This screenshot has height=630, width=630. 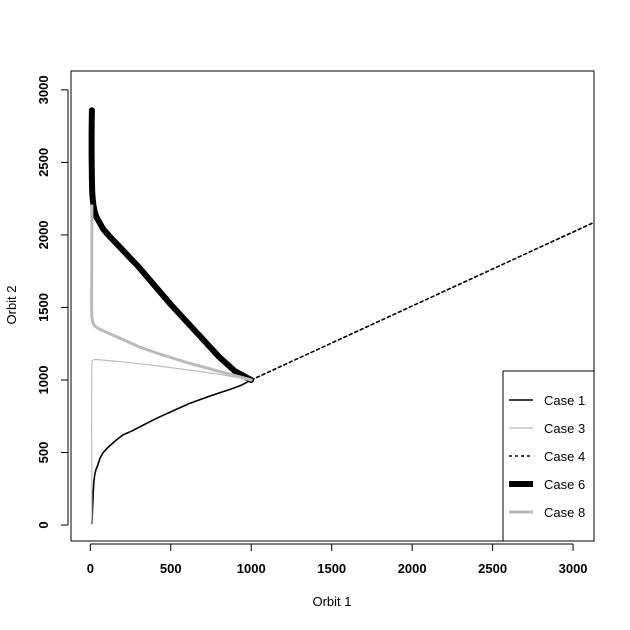 What do you see at coordinates (251, 568) in the screenshot?
I see `x-tick-label: 1000` at bounding box center [251, 568].